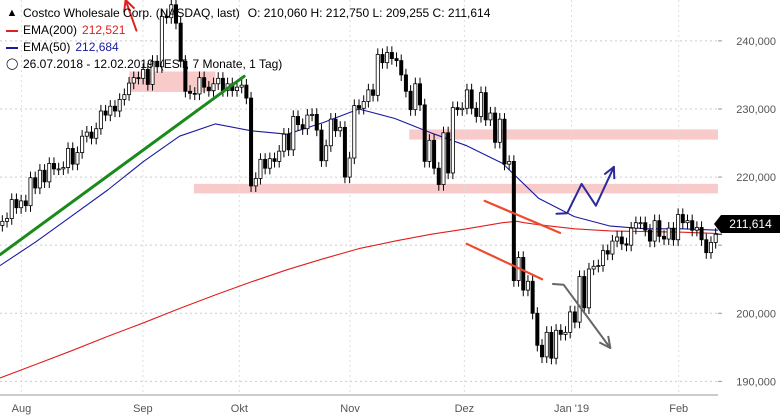 This screenshot has height=418, width=780. Describe the element at coordinates (12, 30) in the screenshot. I see `ema200-swatch` at that location.